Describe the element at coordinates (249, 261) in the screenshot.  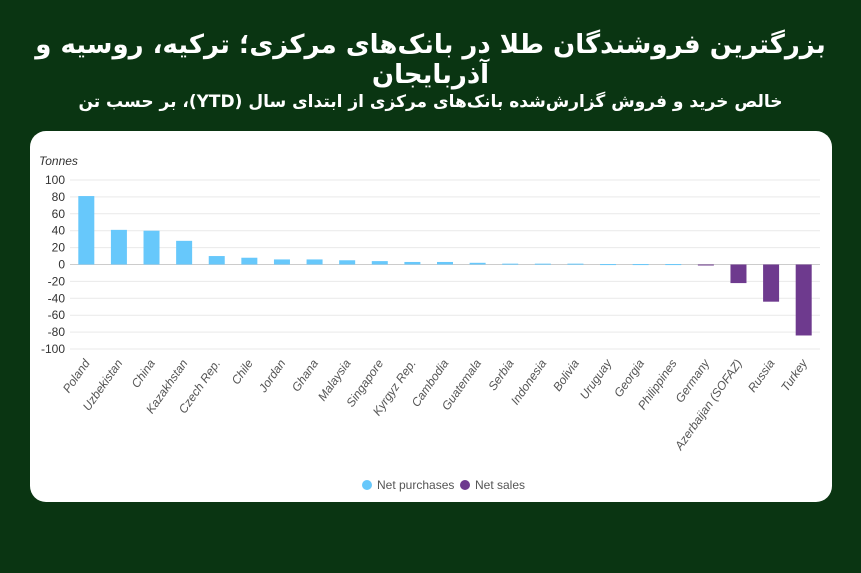
I see `bar-chile` at that location.